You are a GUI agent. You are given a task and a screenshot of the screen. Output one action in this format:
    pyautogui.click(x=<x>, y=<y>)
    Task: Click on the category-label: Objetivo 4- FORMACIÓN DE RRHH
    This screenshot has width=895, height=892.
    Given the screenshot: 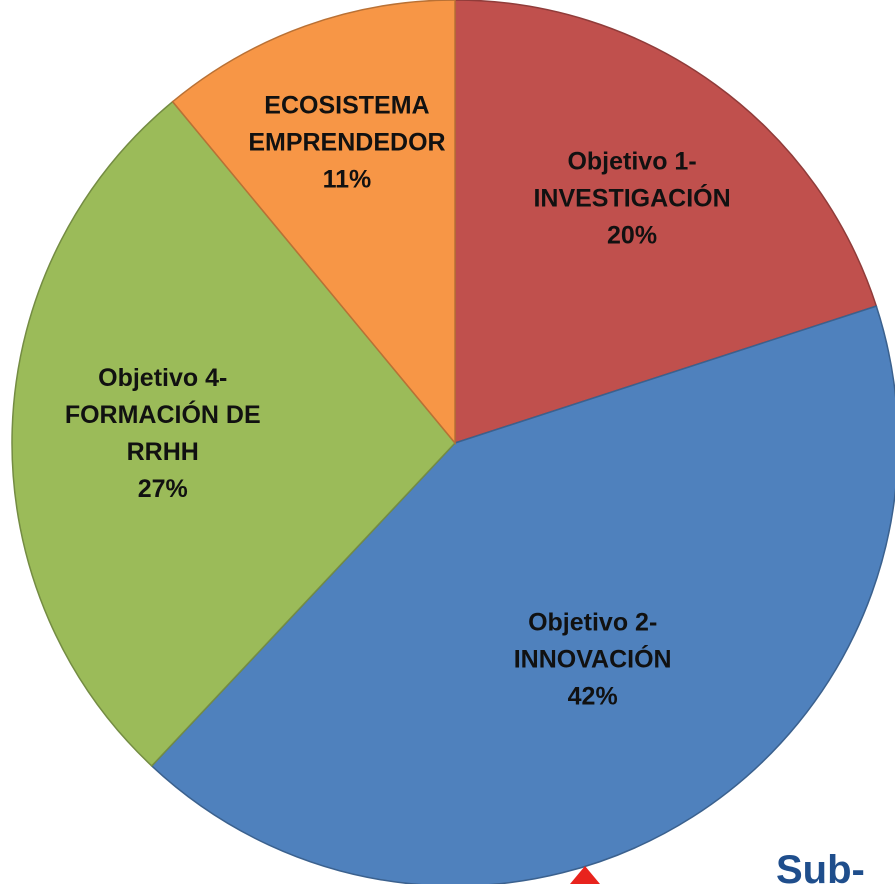 What is the action you would take?
    pyautogui.click(x=162, y=414)
    